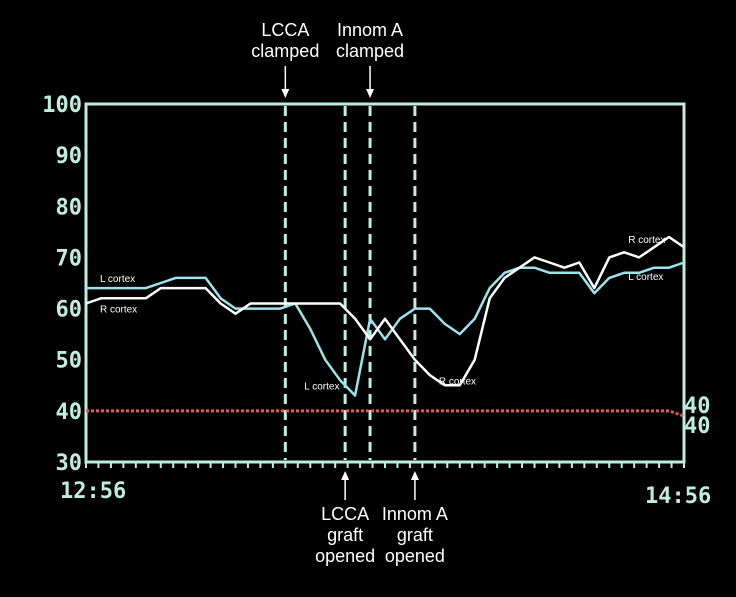 The image size is (736, 597). What do you see at coordinates (69, 412) in the screenshot?
I see `y-tick-label: 40` at bounding box center [69, 412].